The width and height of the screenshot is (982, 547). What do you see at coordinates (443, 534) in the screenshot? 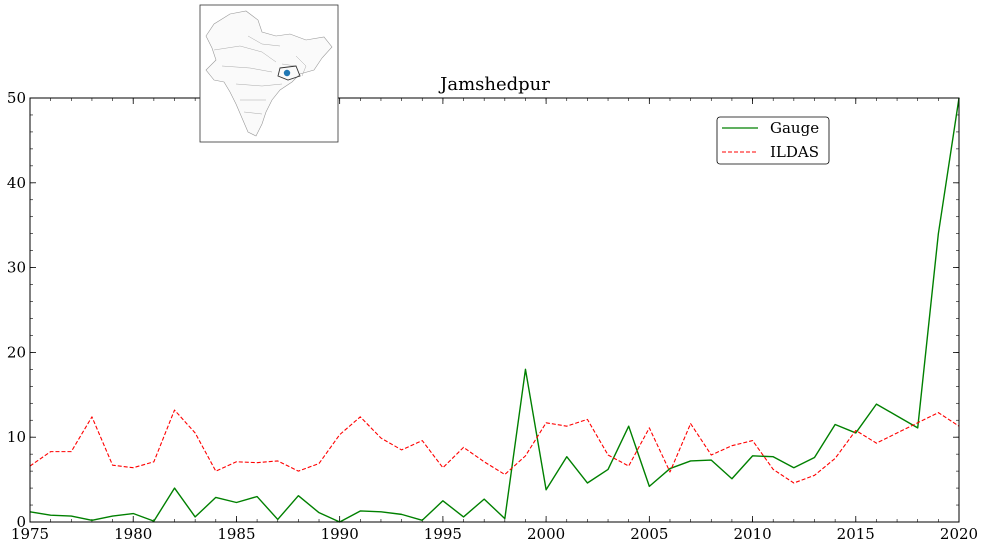
I see `x-tick-label: 1995` at bounding box center [443, 534].